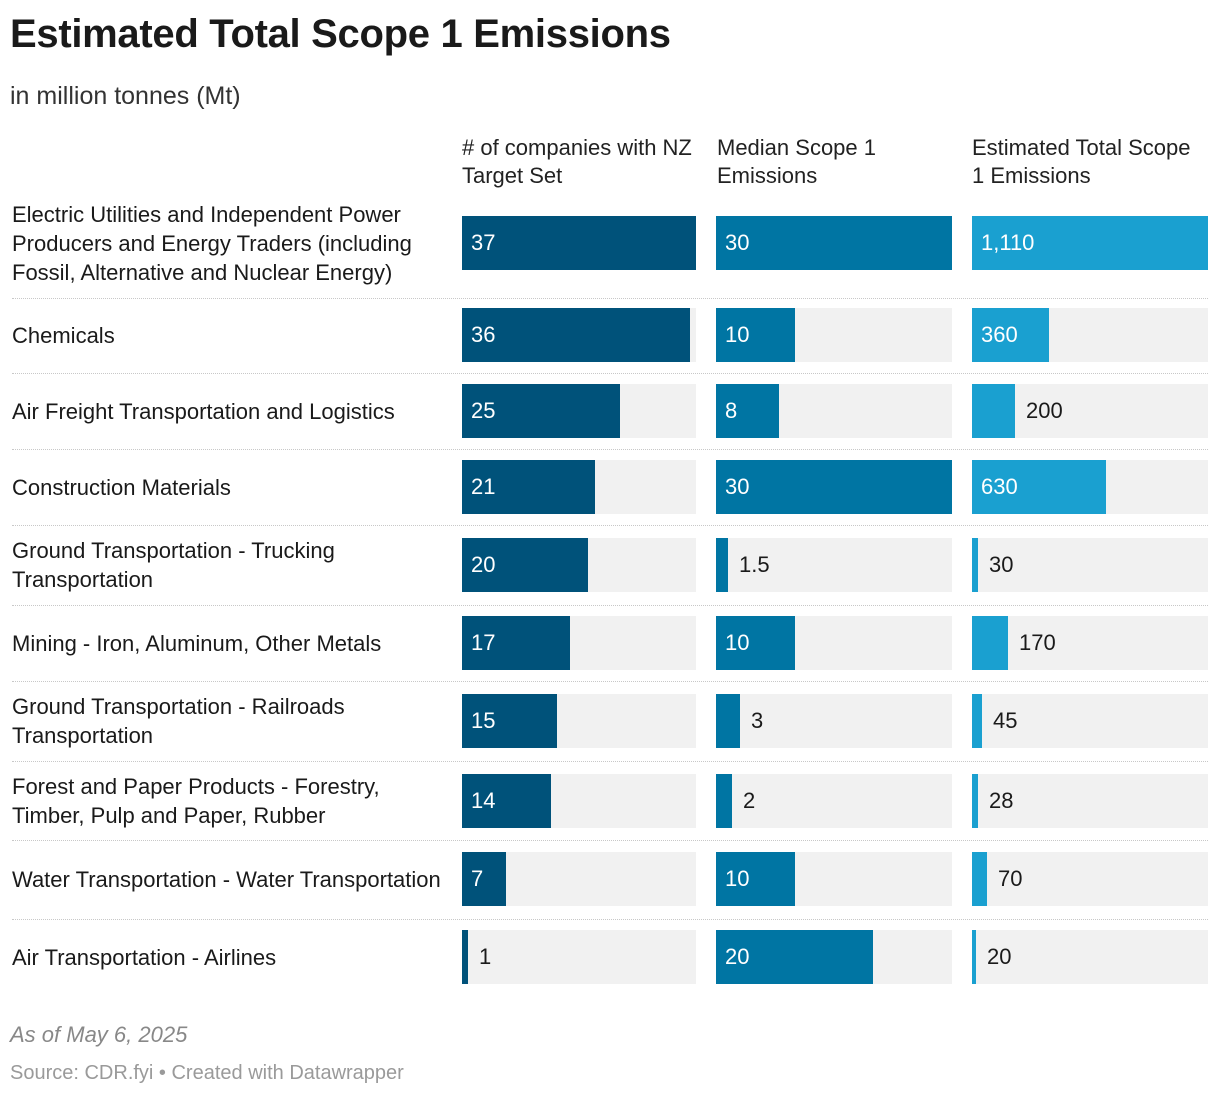  What do you see at coordinates (483, 486) in the screenshot?
I see `value-label-companies: 21` at bounding box center [483, 486].